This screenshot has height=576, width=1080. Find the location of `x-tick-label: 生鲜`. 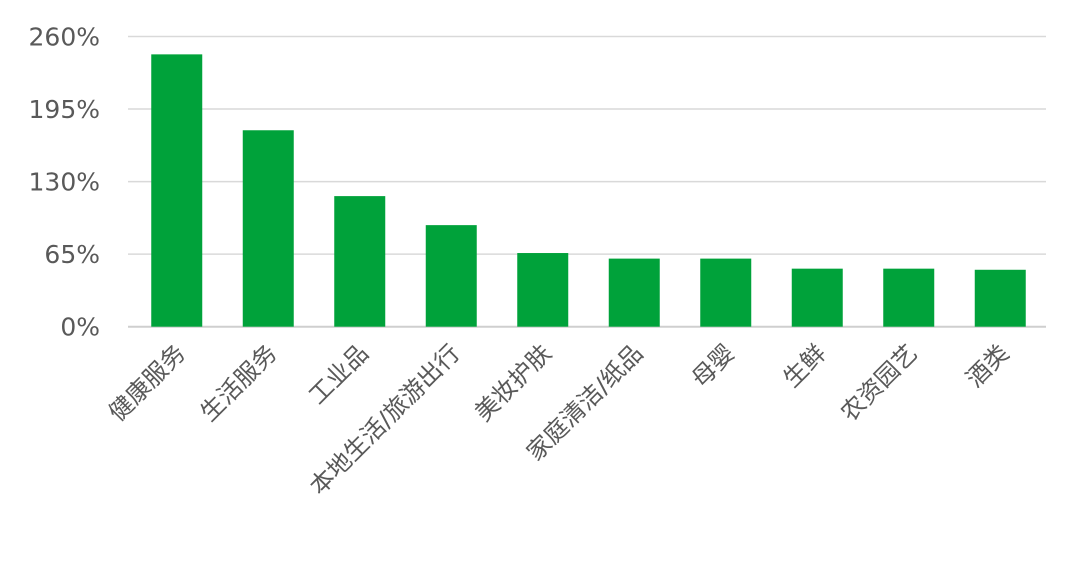

x-tick-label: 生鲜 is located at coordinates (805, 366).